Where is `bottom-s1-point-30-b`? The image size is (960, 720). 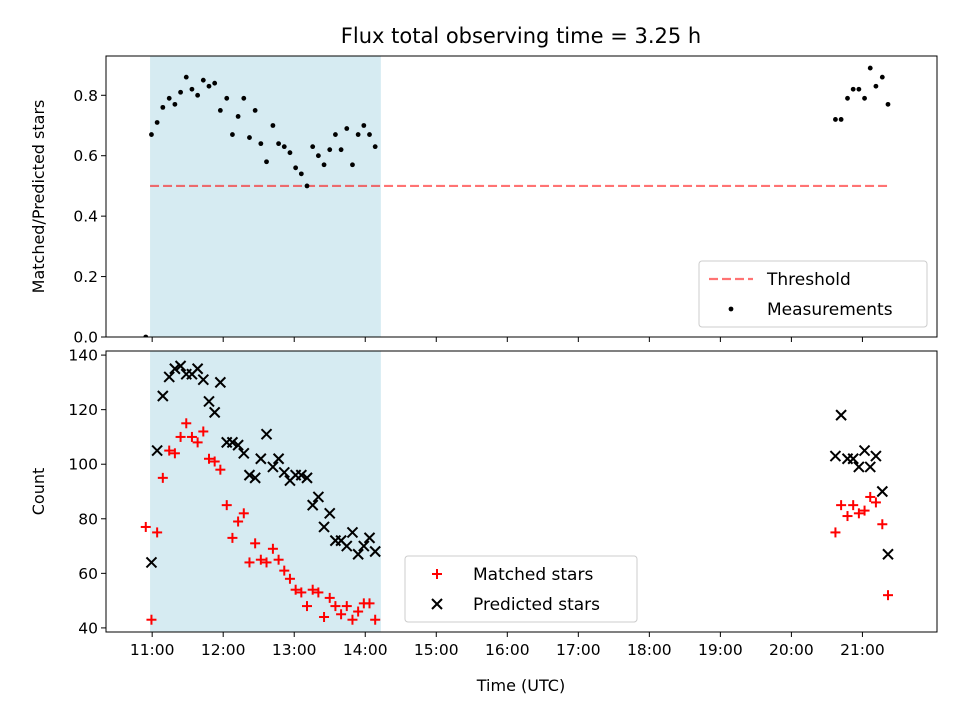 bottom-s1-point-30-b is located at coordinates (324, 527).